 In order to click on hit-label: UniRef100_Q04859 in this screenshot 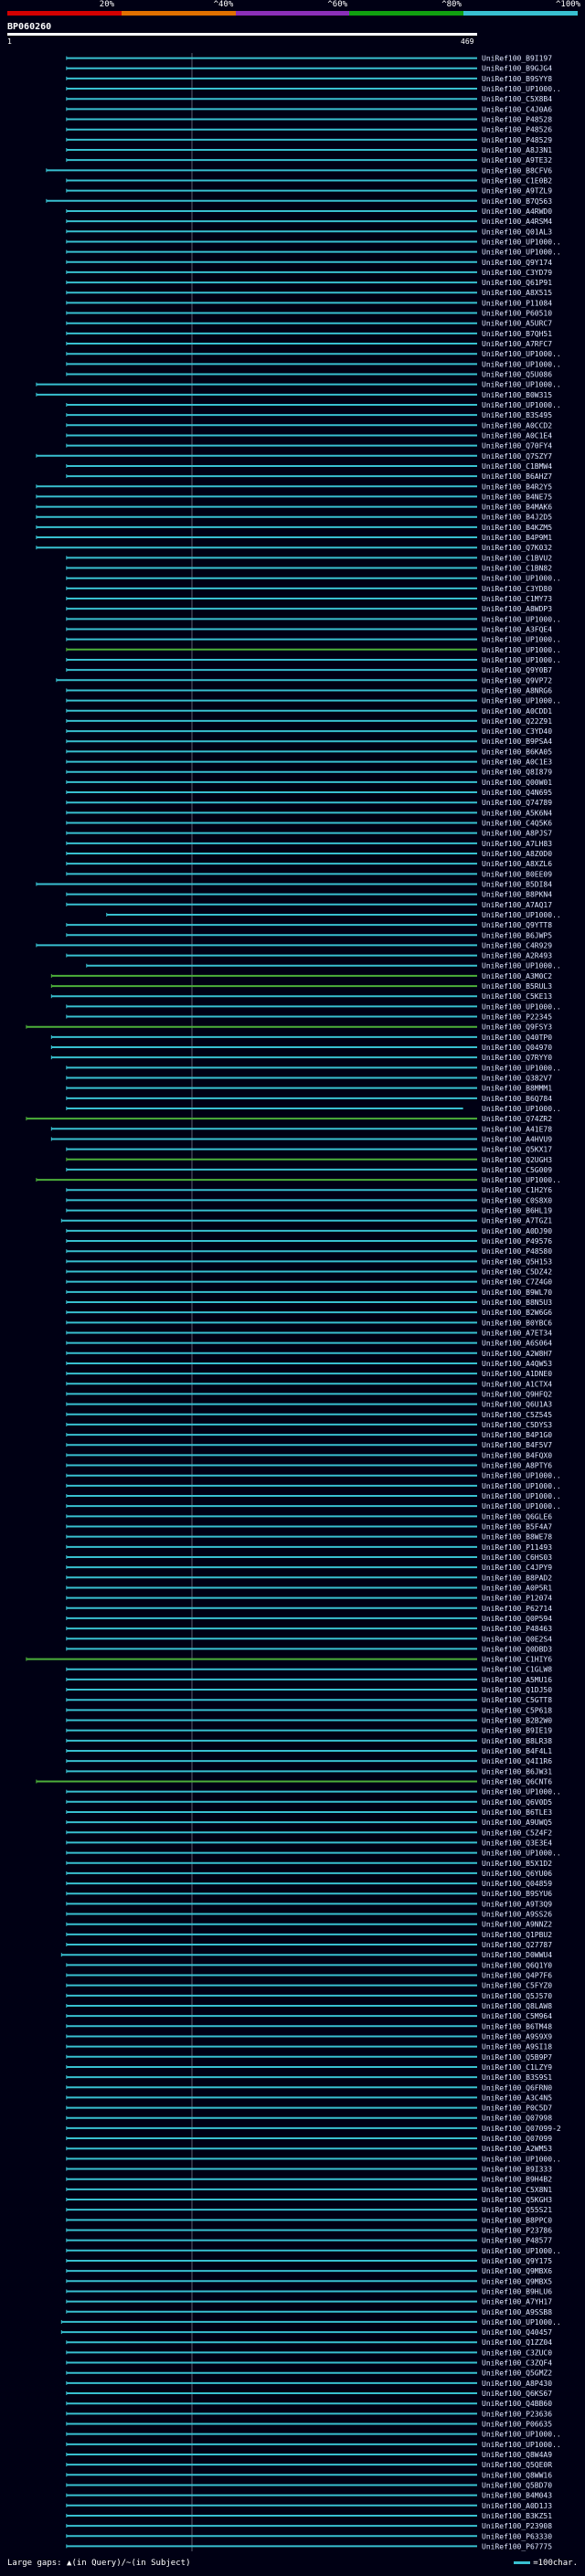, I will do `click(517, 1884)`.